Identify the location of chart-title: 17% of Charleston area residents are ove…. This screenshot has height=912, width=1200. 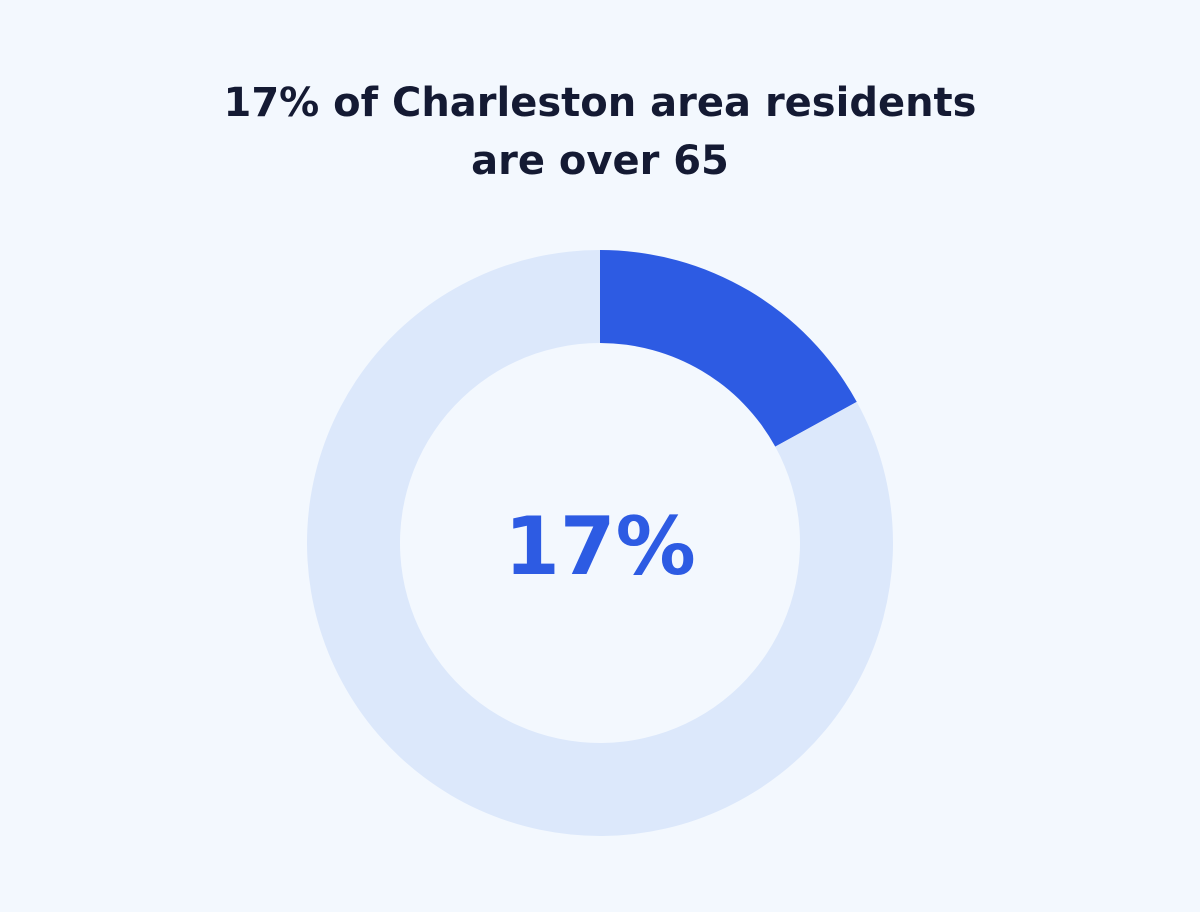
(600, 132).